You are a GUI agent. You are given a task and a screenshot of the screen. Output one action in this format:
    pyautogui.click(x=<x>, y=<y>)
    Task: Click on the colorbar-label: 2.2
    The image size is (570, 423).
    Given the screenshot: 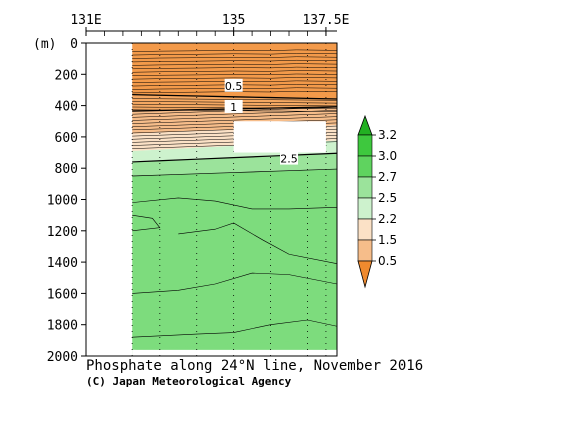 What is the action you would take?
    pyautogui.click(x=387, y=219)
    